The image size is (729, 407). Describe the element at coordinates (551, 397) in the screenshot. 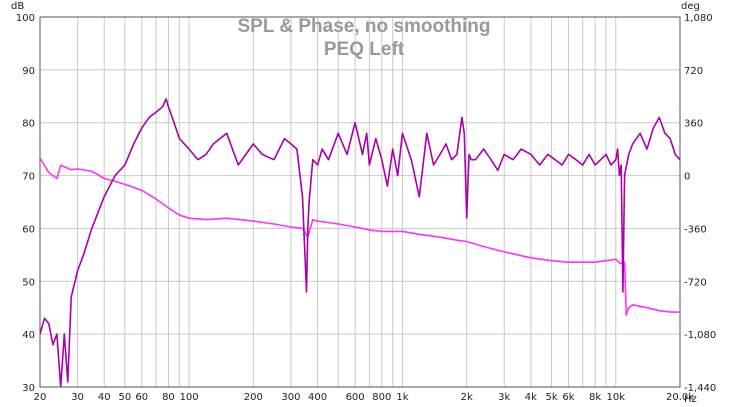

I see `x-tick-label: 5k` at that location.